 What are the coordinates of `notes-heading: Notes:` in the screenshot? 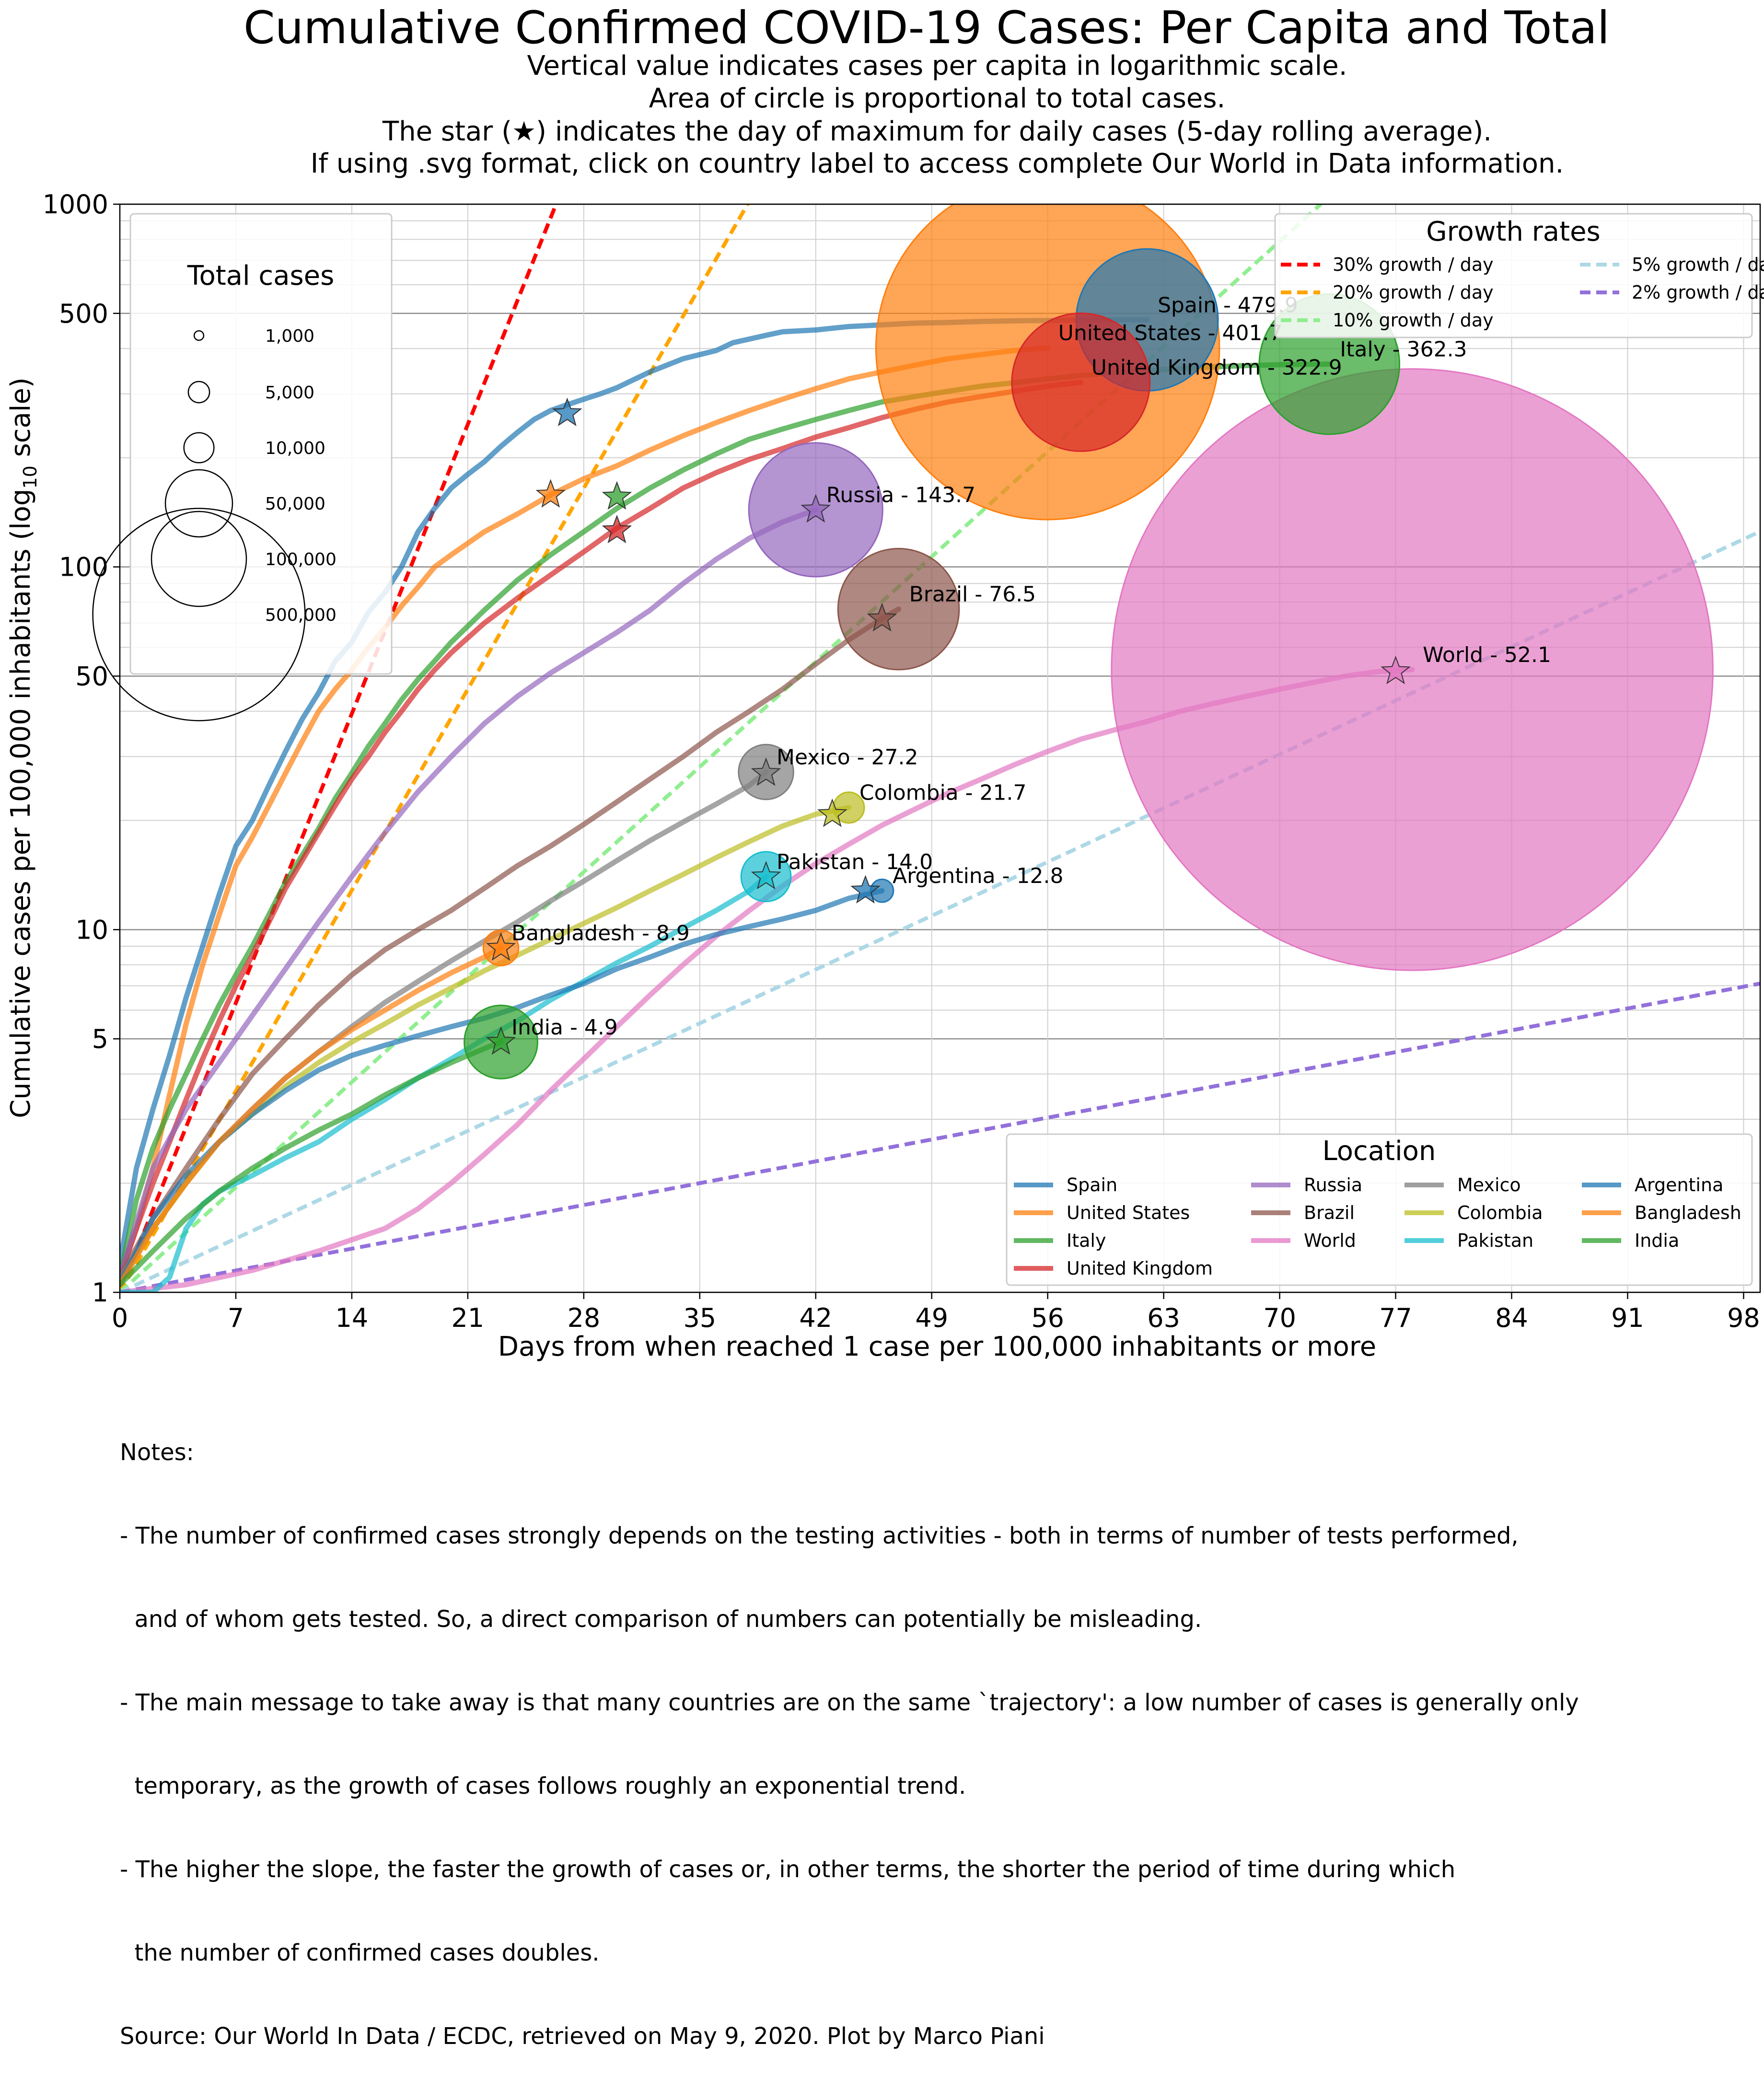 It's located at (157, 1452).